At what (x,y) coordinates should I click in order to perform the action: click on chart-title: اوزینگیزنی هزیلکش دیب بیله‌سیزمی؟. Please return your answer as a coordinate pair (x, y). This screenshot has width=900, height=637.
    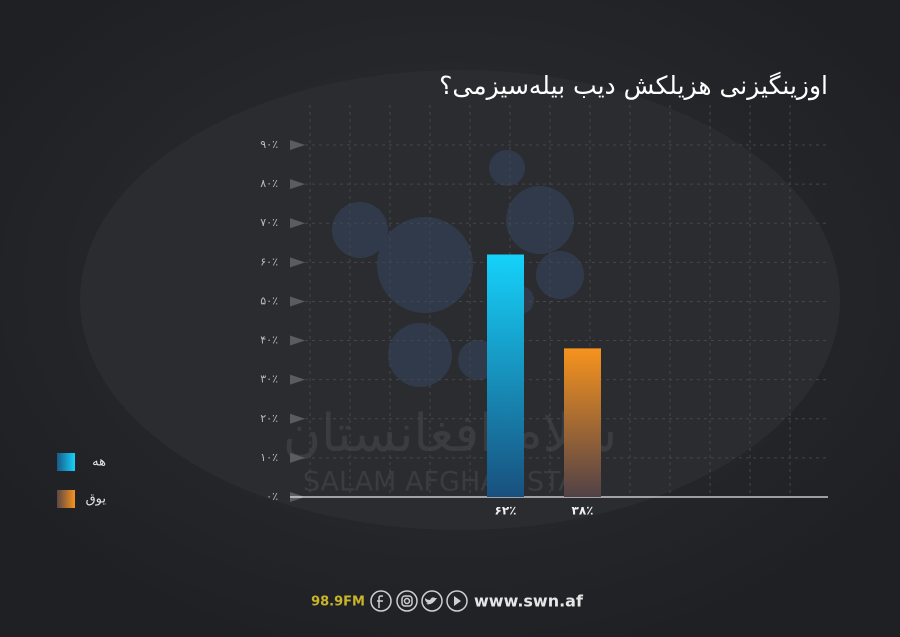
    Looking at the image, I should click on (633, 86).